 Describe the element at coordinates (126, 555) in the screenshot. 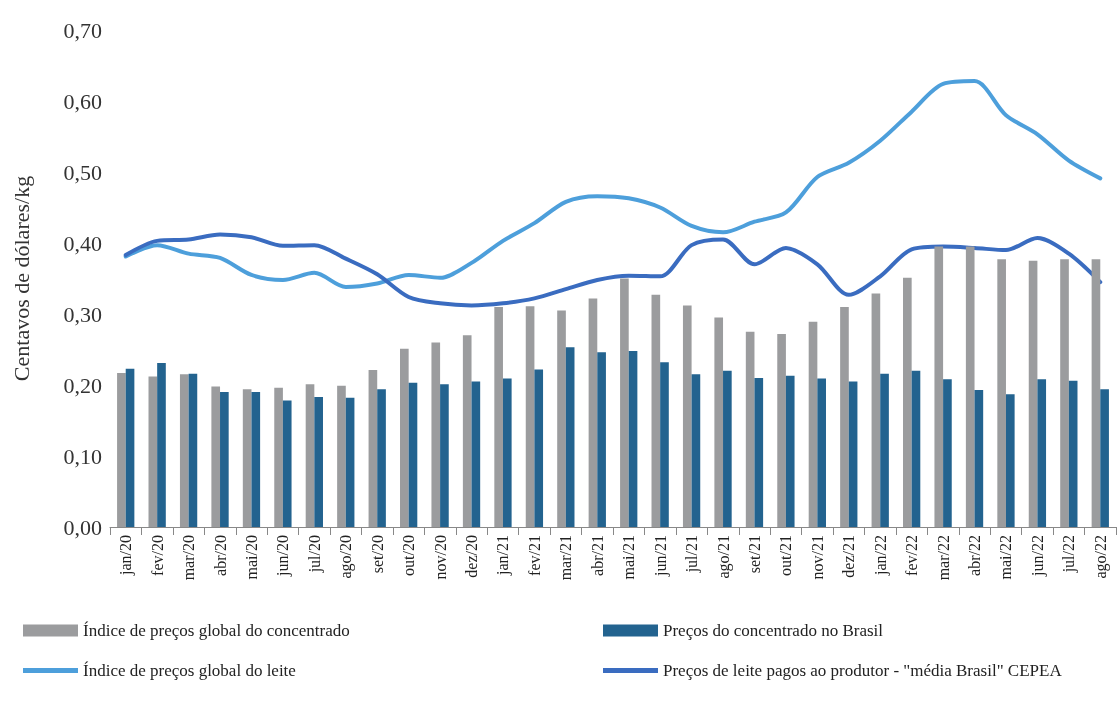

I see `x-tick-label: jan/20` at that location.